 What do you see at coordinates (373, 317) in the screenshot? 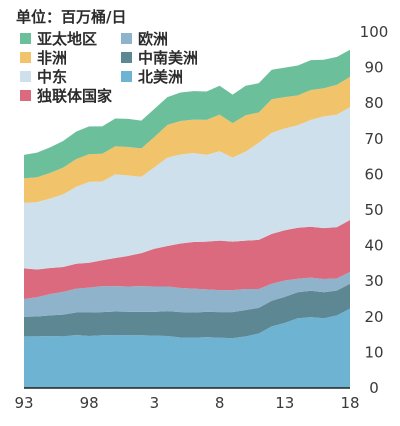
I see `y-tick-label: 20` at bounding box center [373, 317].